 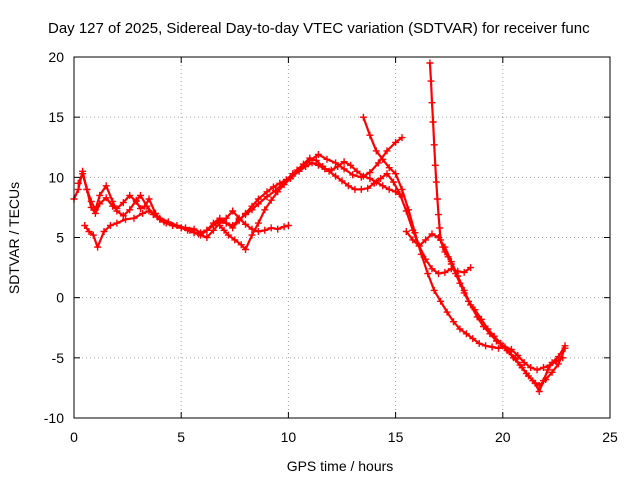 What do you see at coordinates (60, 298) in the screenshot?
I see `y-tick-label: 0` at bounding box center [60, 298].